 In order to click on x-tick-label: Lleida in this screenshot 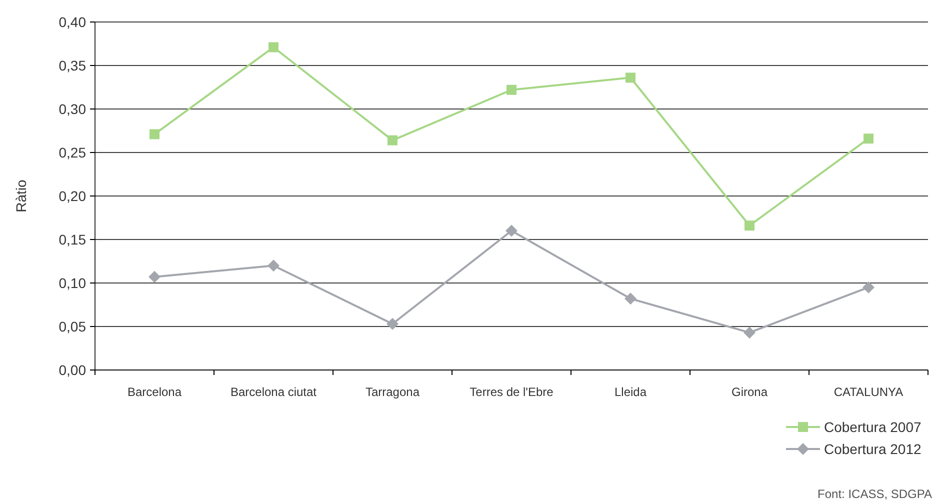, I will do `click(630, 392)`.